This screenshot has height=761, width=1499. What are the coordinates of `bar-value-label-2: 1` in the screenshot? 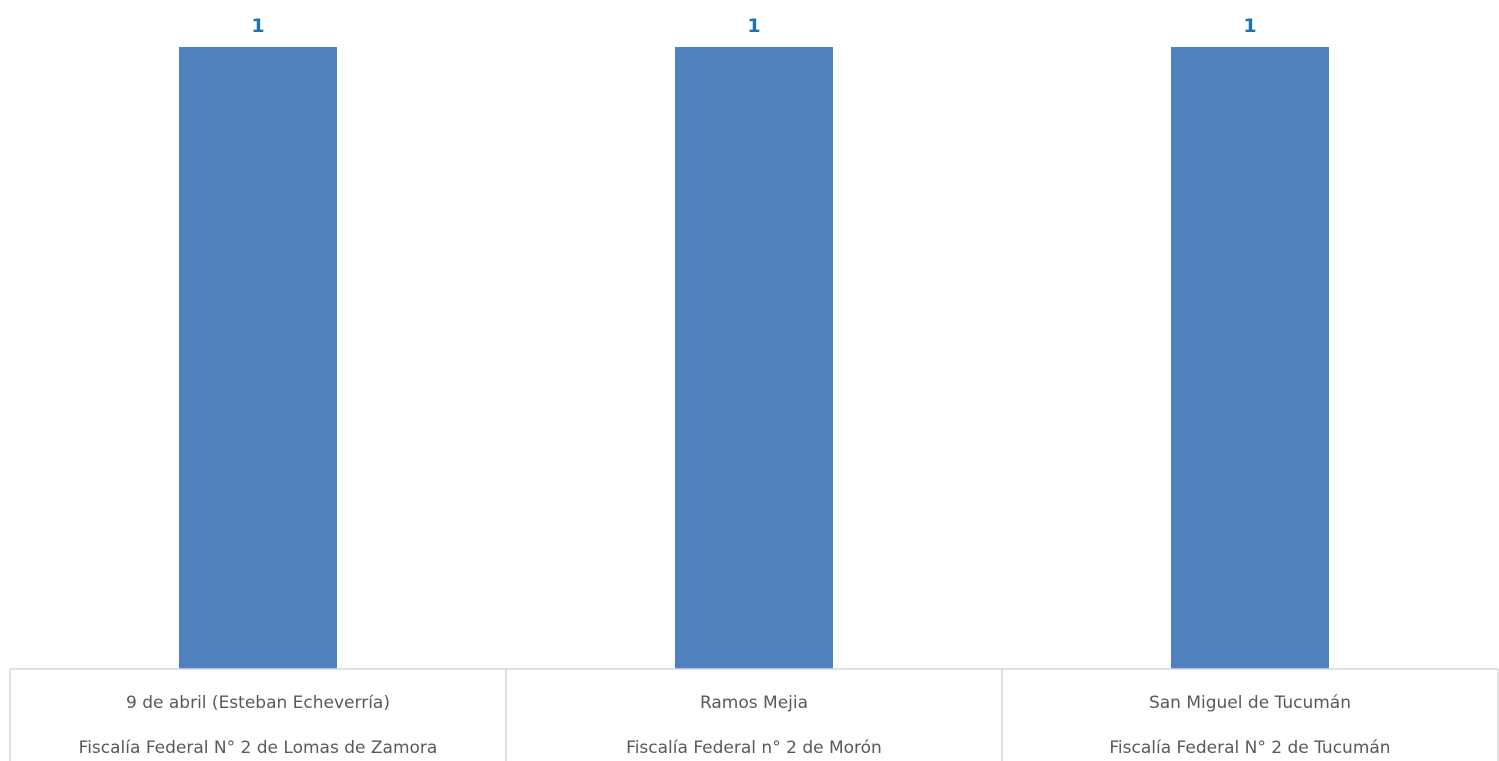 It's located at (753, 26).